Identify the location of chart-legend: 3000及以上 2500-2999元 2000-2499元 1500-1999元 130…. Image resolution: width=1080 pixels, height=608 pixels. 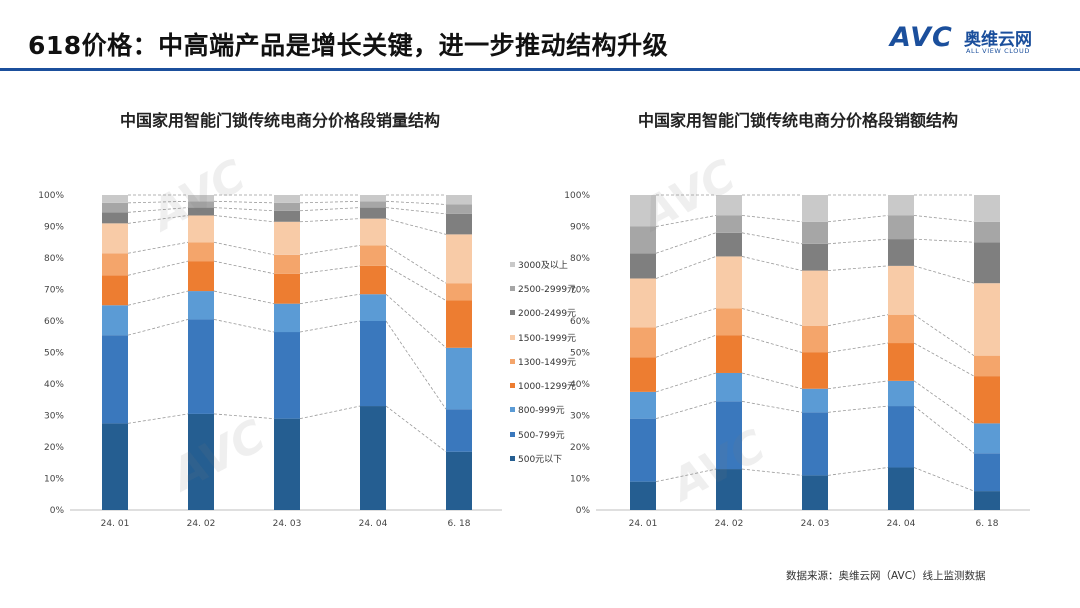
(550, 361).